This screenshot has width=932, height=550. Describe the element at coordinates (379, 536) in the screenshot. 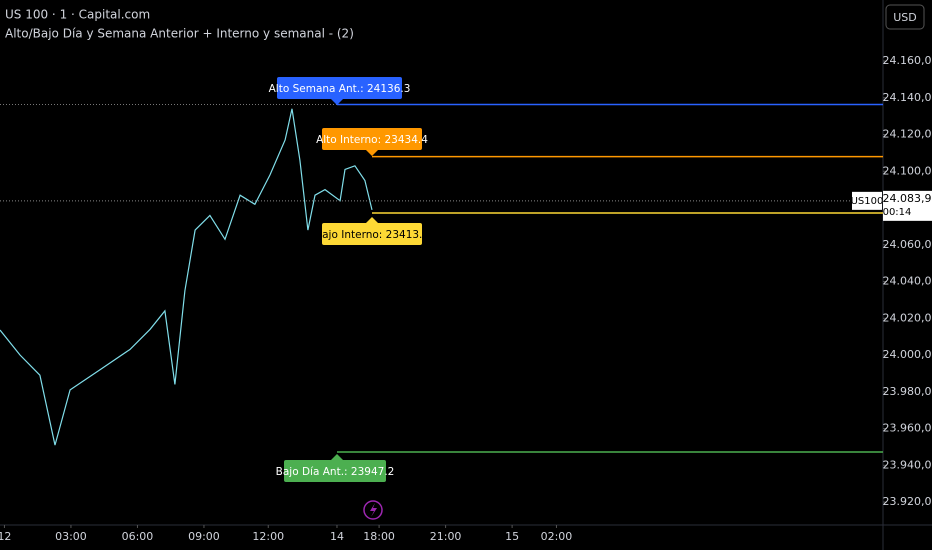

I see `x-tick-label: 18:00` at that location.